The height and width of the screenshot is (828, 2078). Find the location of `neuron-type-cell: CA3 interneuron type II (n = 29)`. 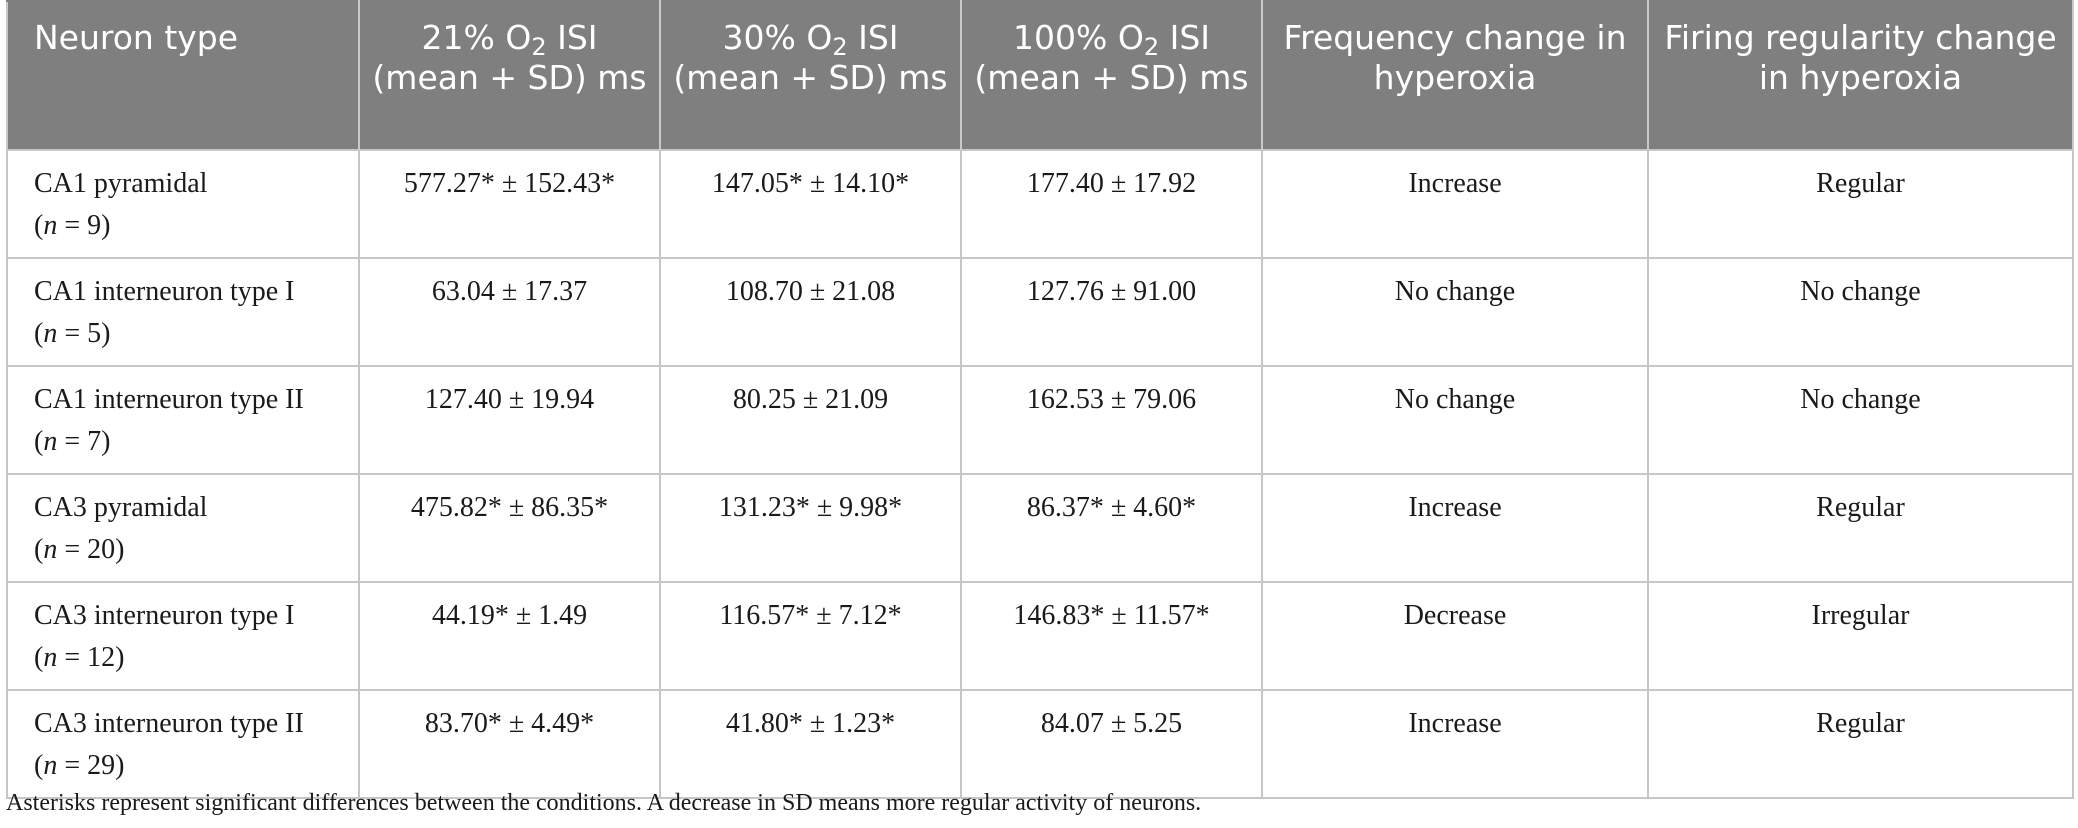

neuron-type-cell: CA3 interneuron type II (n = 29) is located at coordinates (183, 744).